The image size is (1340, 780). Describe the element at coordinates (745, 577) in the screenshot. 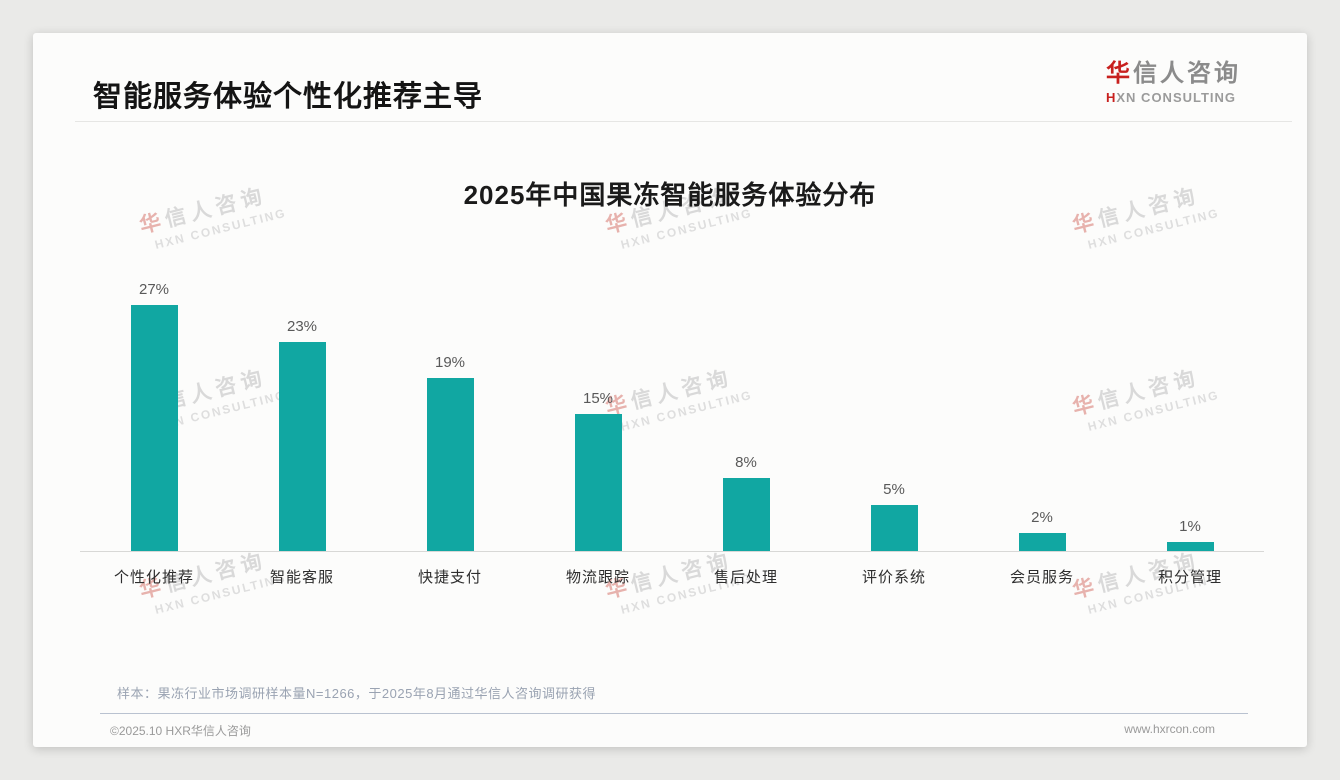

I see `category-label: 售后处理` at that location.